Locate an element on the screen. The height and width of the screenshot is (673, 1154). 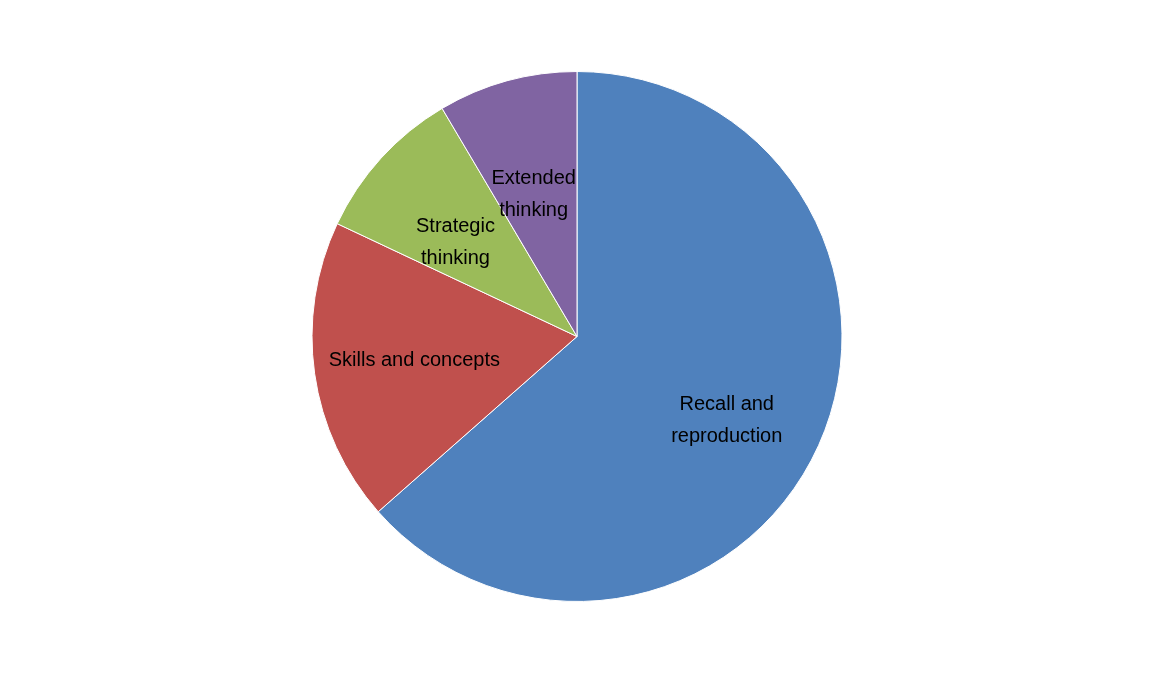
slice-label: Strategic thinking is located at coordinates (455, 240).